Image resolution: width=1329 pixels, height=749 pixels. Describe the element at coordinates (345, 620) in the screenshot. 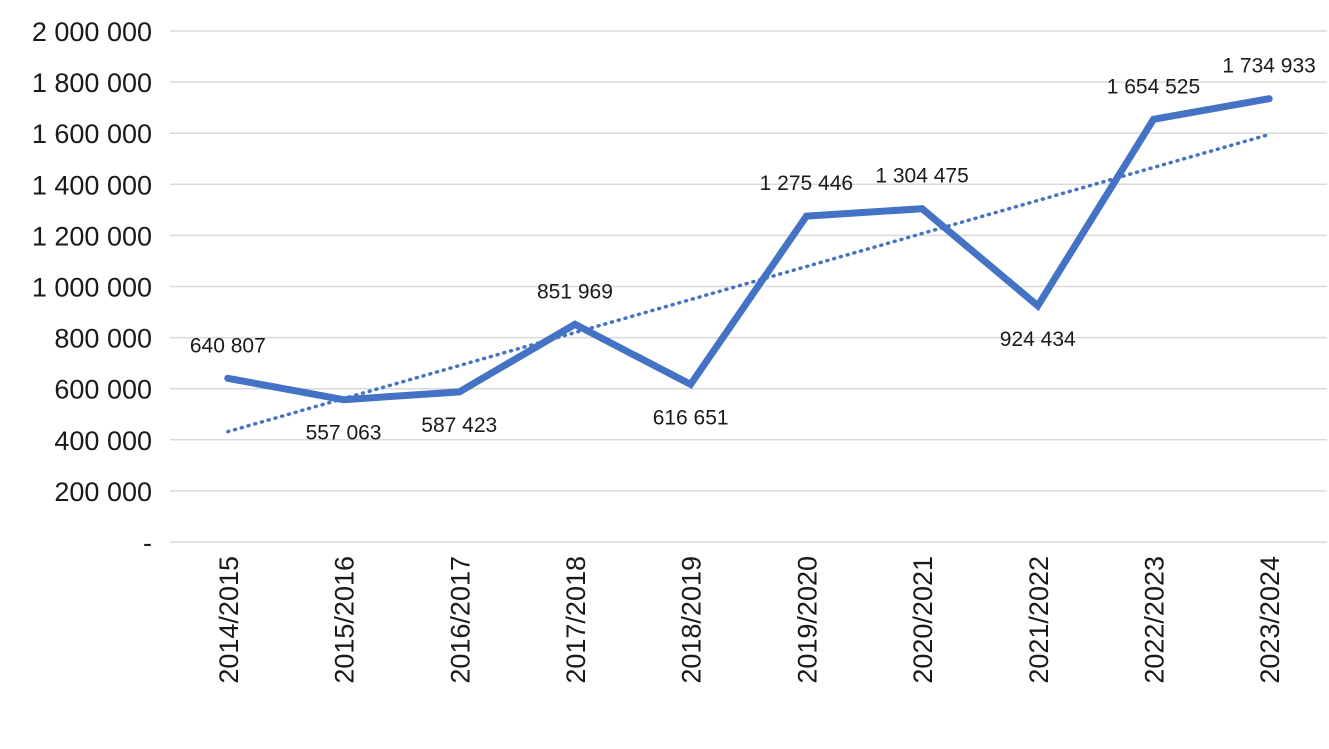

I see `x-tick-label: 2015/2016` at that location.